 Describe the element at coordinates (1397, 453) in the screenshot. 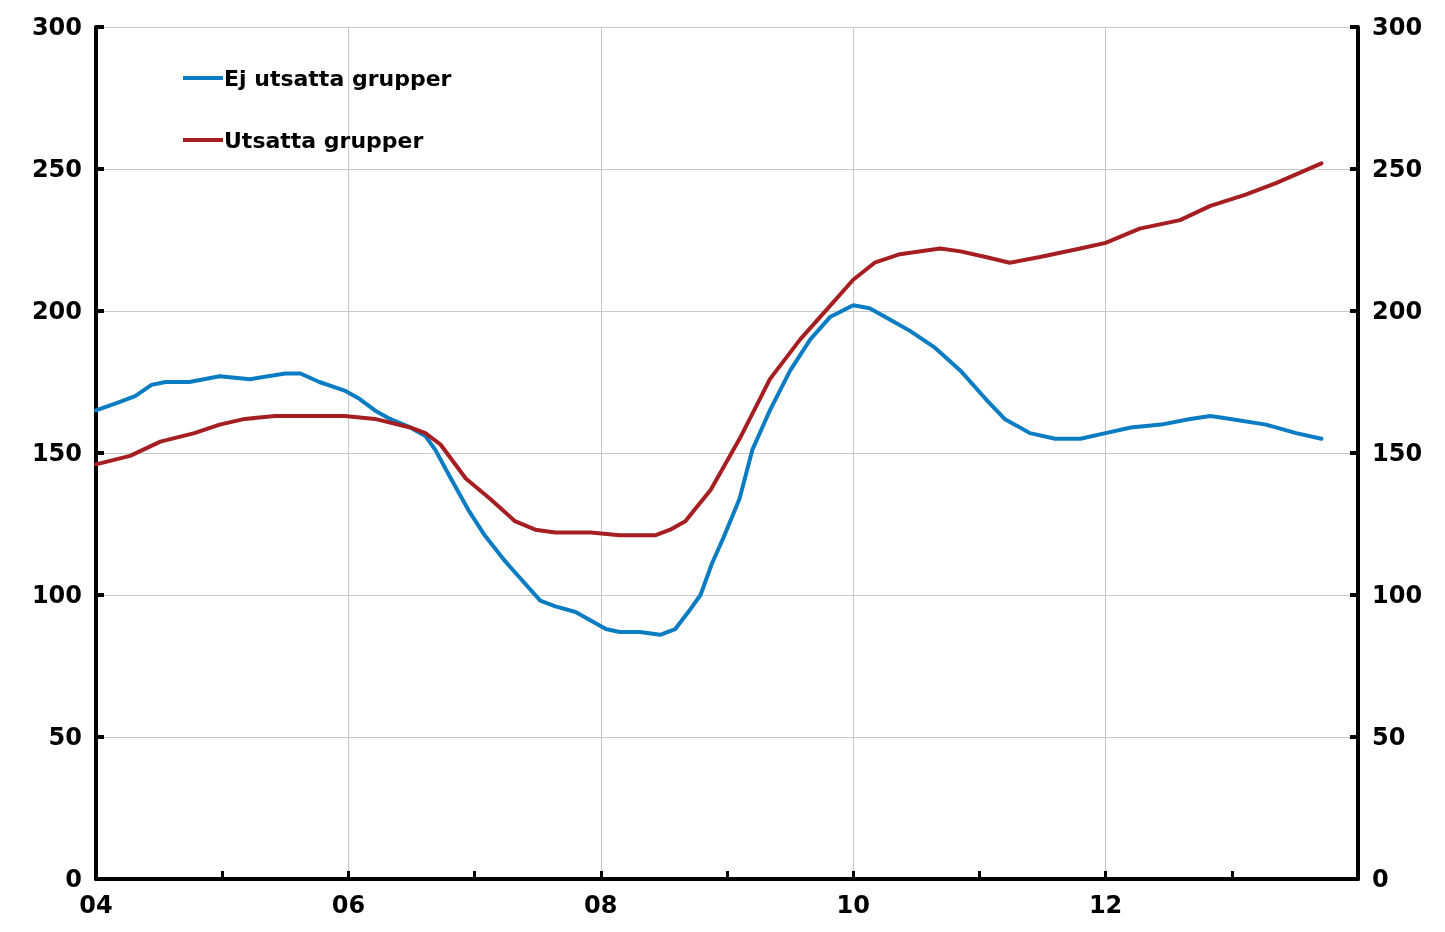

I see `y2-tick-label: 150` at that location.